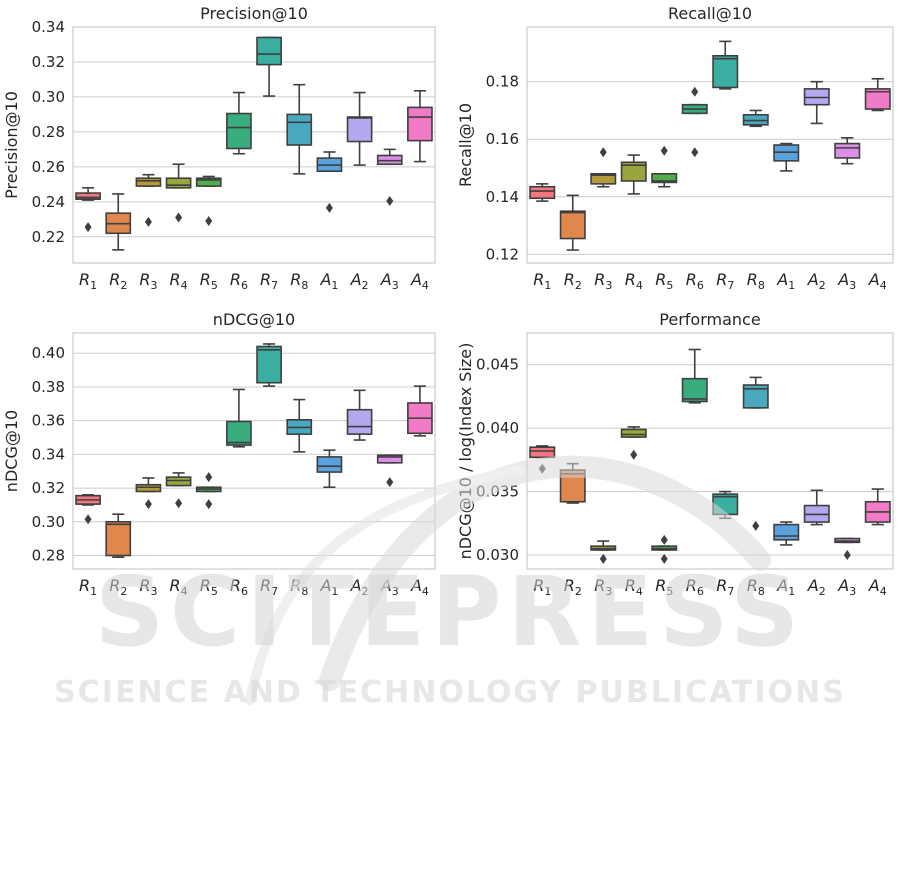 Image resolution: width=901 pixels, height=876 pixels. I want to click on y-tick-label: 0.18, so click(502, 82).